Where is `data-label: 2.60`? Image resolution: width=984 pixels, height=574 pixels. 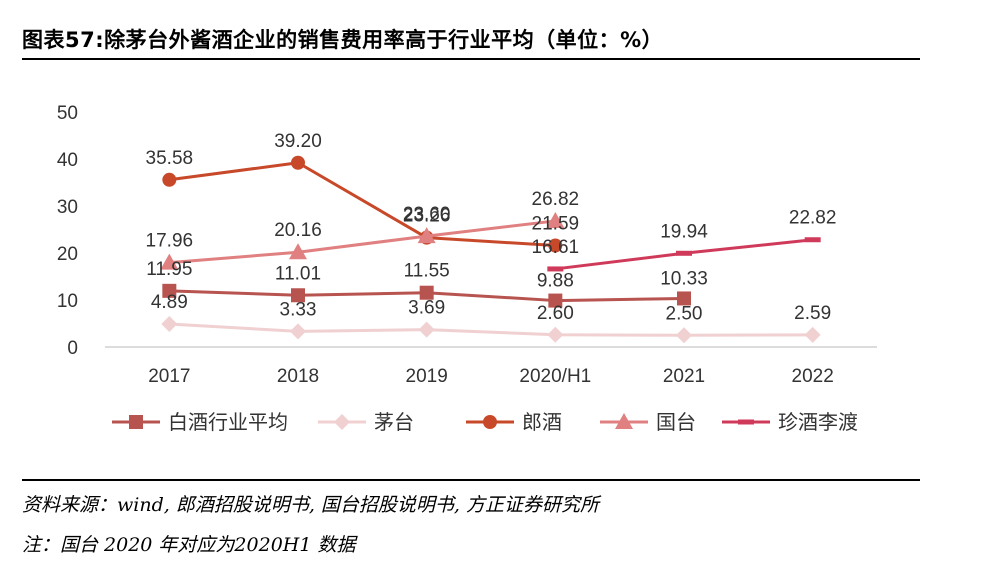
data-label: 2.60 is located at coordinates (555, 313).